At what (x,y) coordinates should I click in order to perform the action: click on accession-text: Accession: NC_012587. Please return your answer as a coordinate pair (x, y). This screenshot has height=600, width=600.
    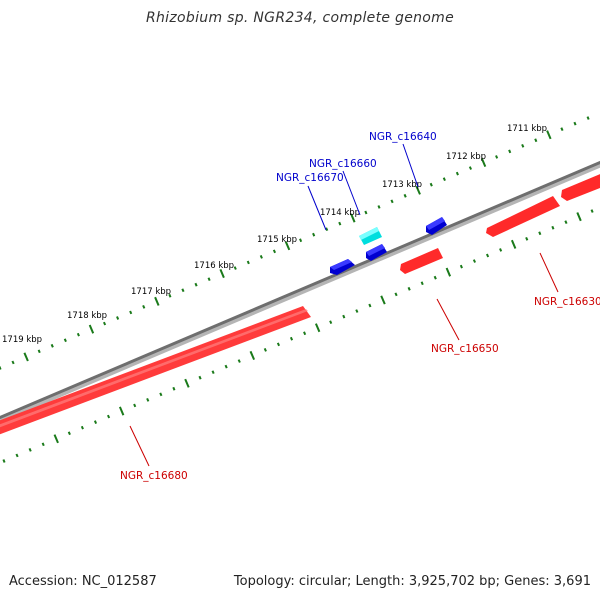
    Looking at the image, I should click on (83, 581).